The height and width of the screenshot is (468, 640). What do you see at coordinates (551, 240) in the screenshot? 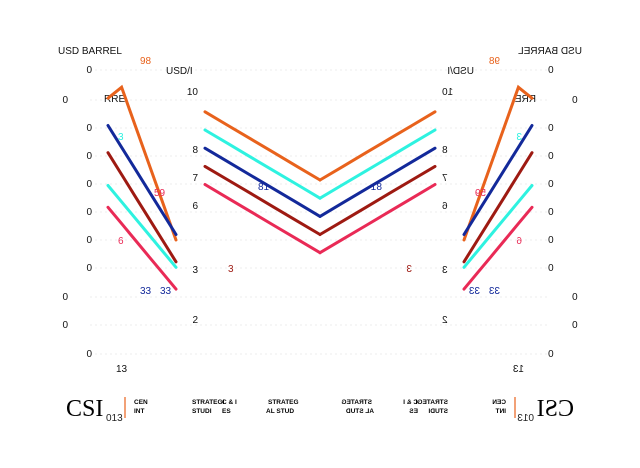
I see `right-ytick-6: 0` at bounding box center [551, 240].